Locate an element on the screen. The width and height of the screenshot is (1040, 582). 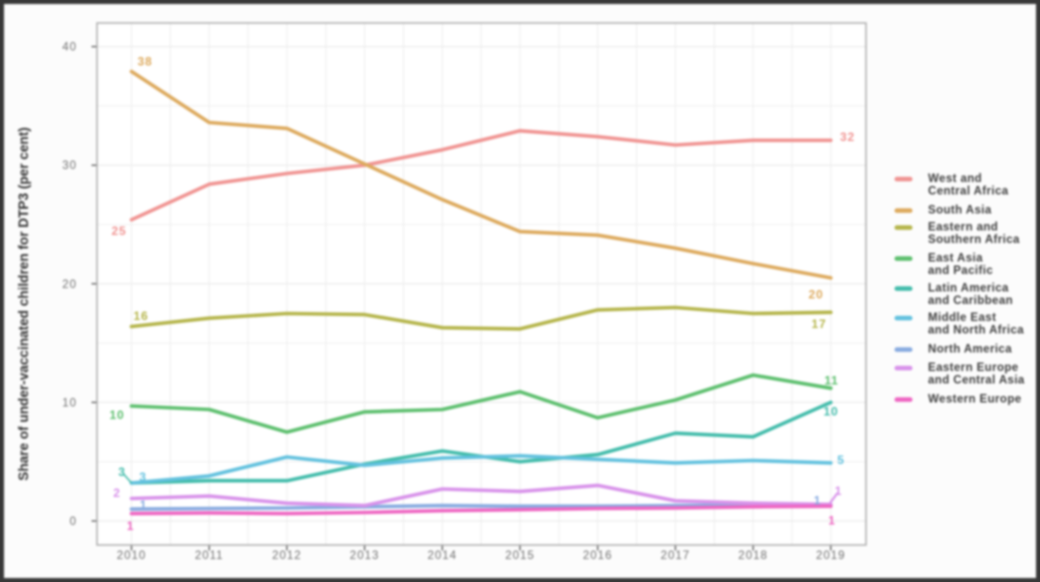
svg-text: 2018 is located at coordinates (753, 556).